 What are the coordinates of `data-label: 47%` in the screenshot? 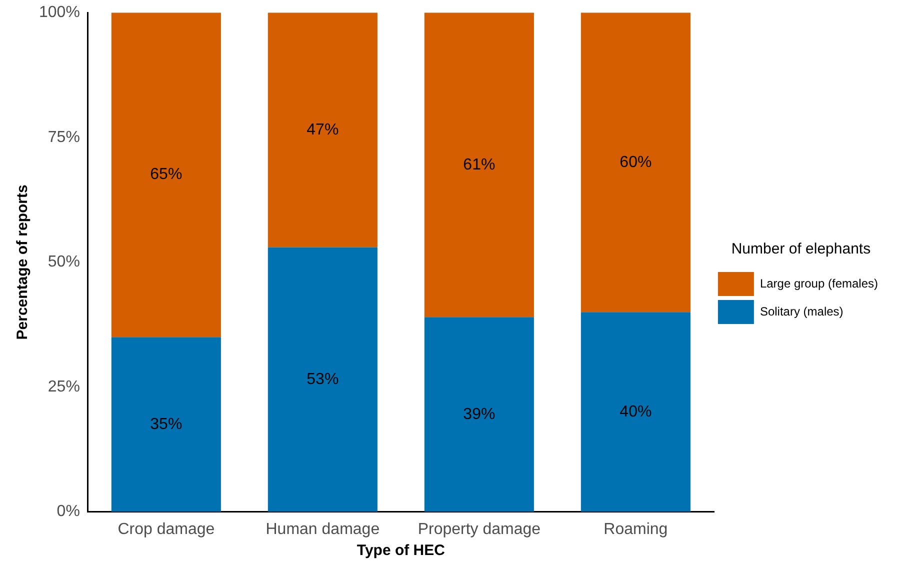 It's located at (322, 129).